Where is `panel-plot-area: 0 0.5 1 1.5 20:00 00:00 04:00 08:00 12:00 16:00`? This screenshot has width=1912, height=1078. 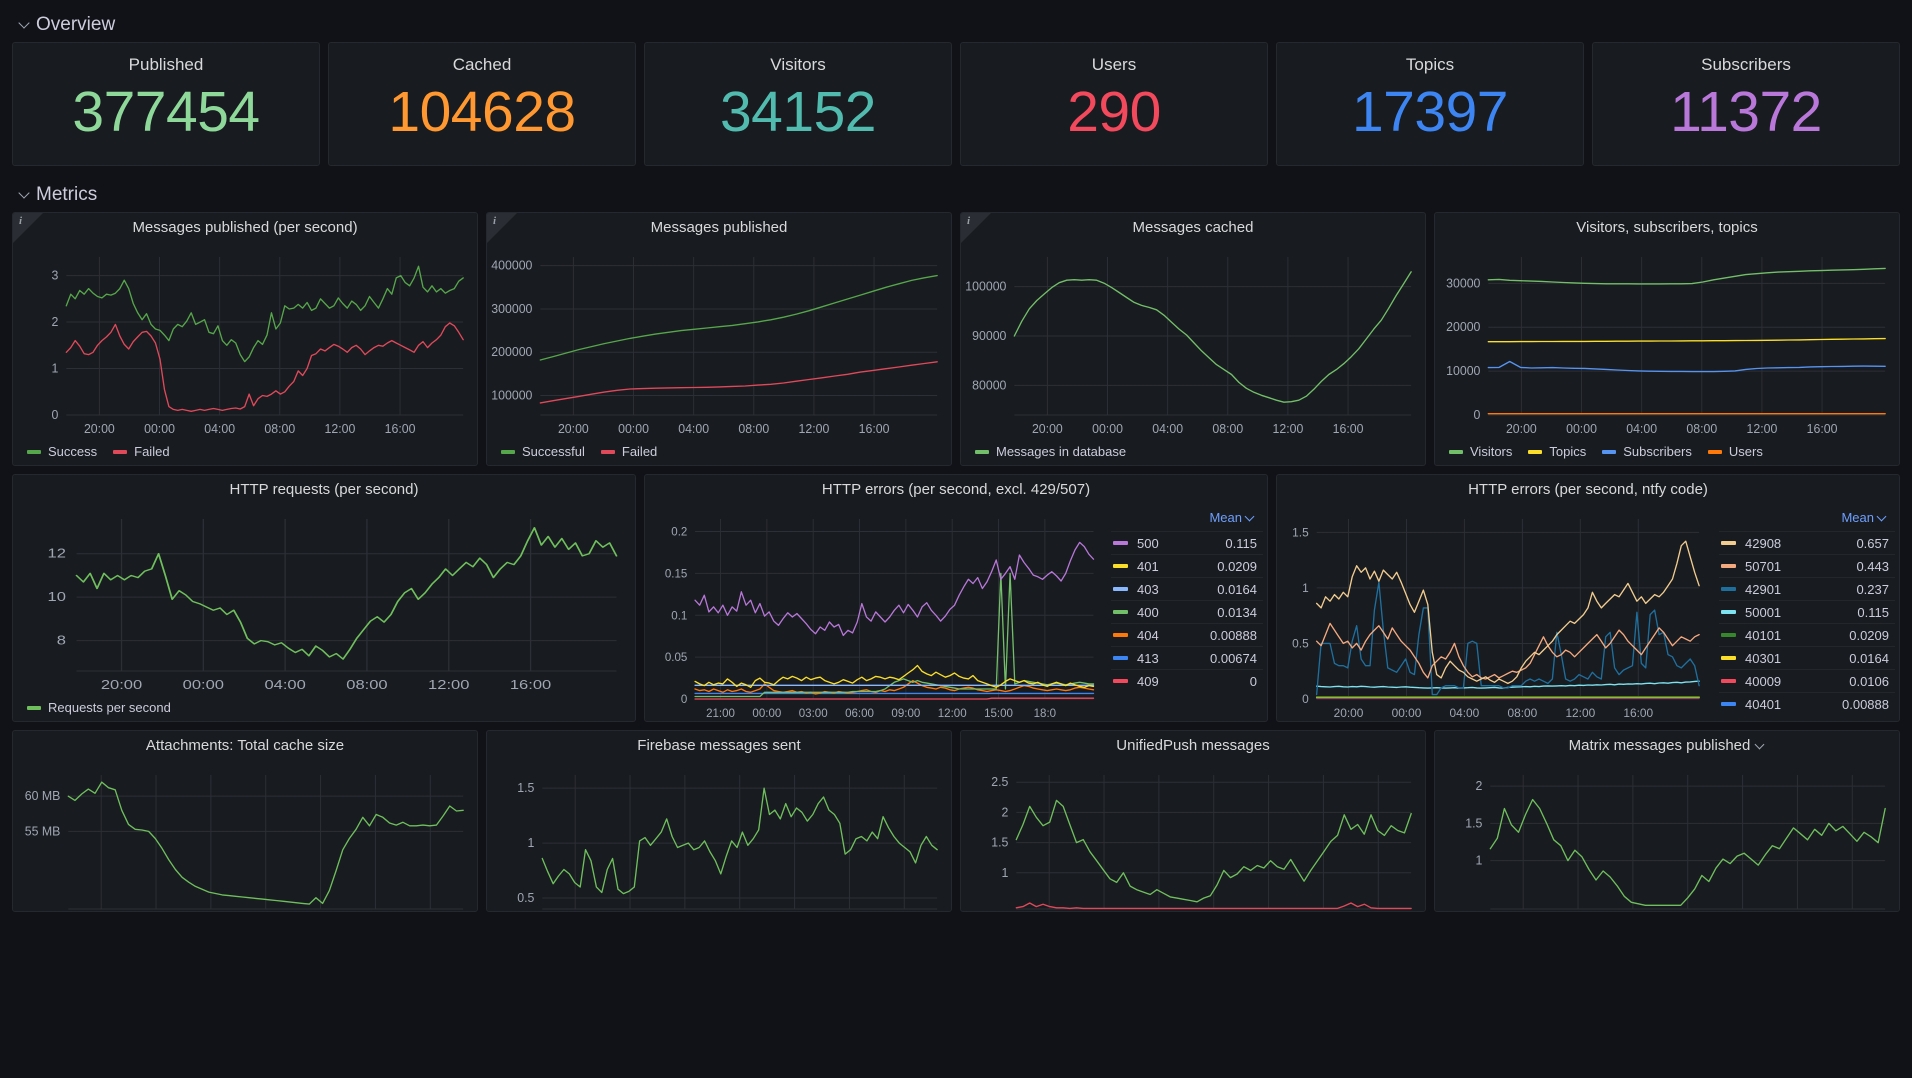 panel-plot-area: 0 0.5 1 1.5 20:00 00:00 04:00 08:00 12:00 16:00 is located at coordinates (1495, 612).